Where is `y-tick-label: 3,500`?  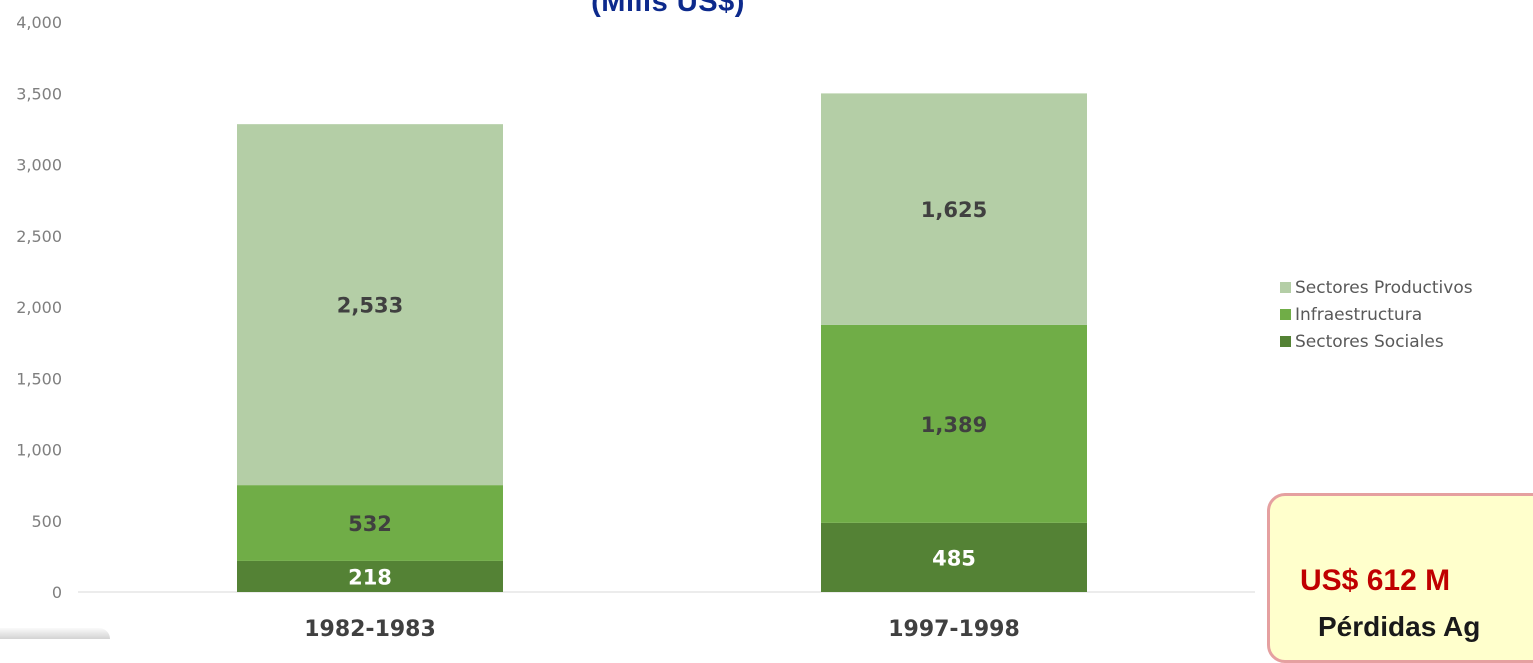
y-tick-label: 3,500 is located at coordinates (39, 93).